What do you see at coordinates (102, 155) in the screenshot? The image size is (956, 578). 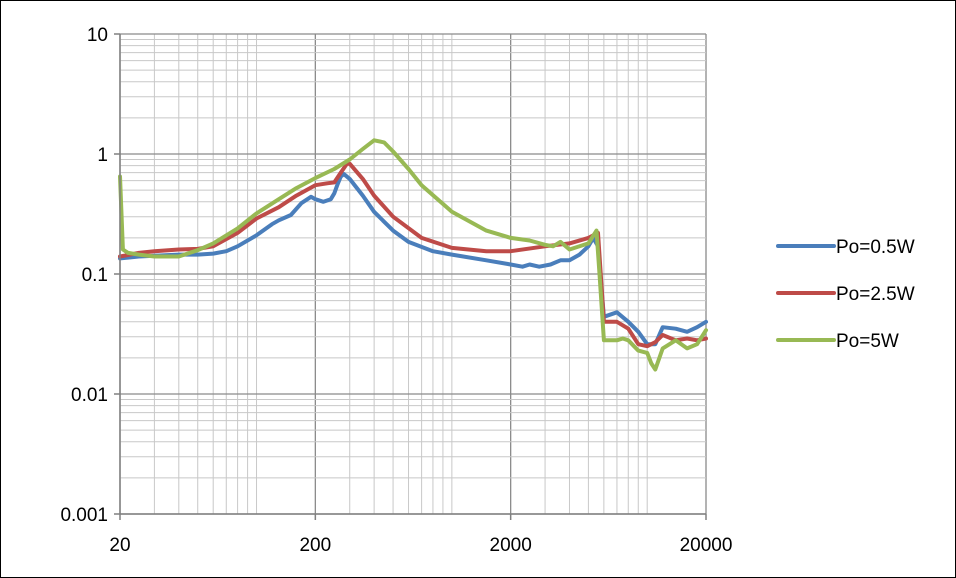 I see `y-tick-label: 1` at bounding box center [102, 155].